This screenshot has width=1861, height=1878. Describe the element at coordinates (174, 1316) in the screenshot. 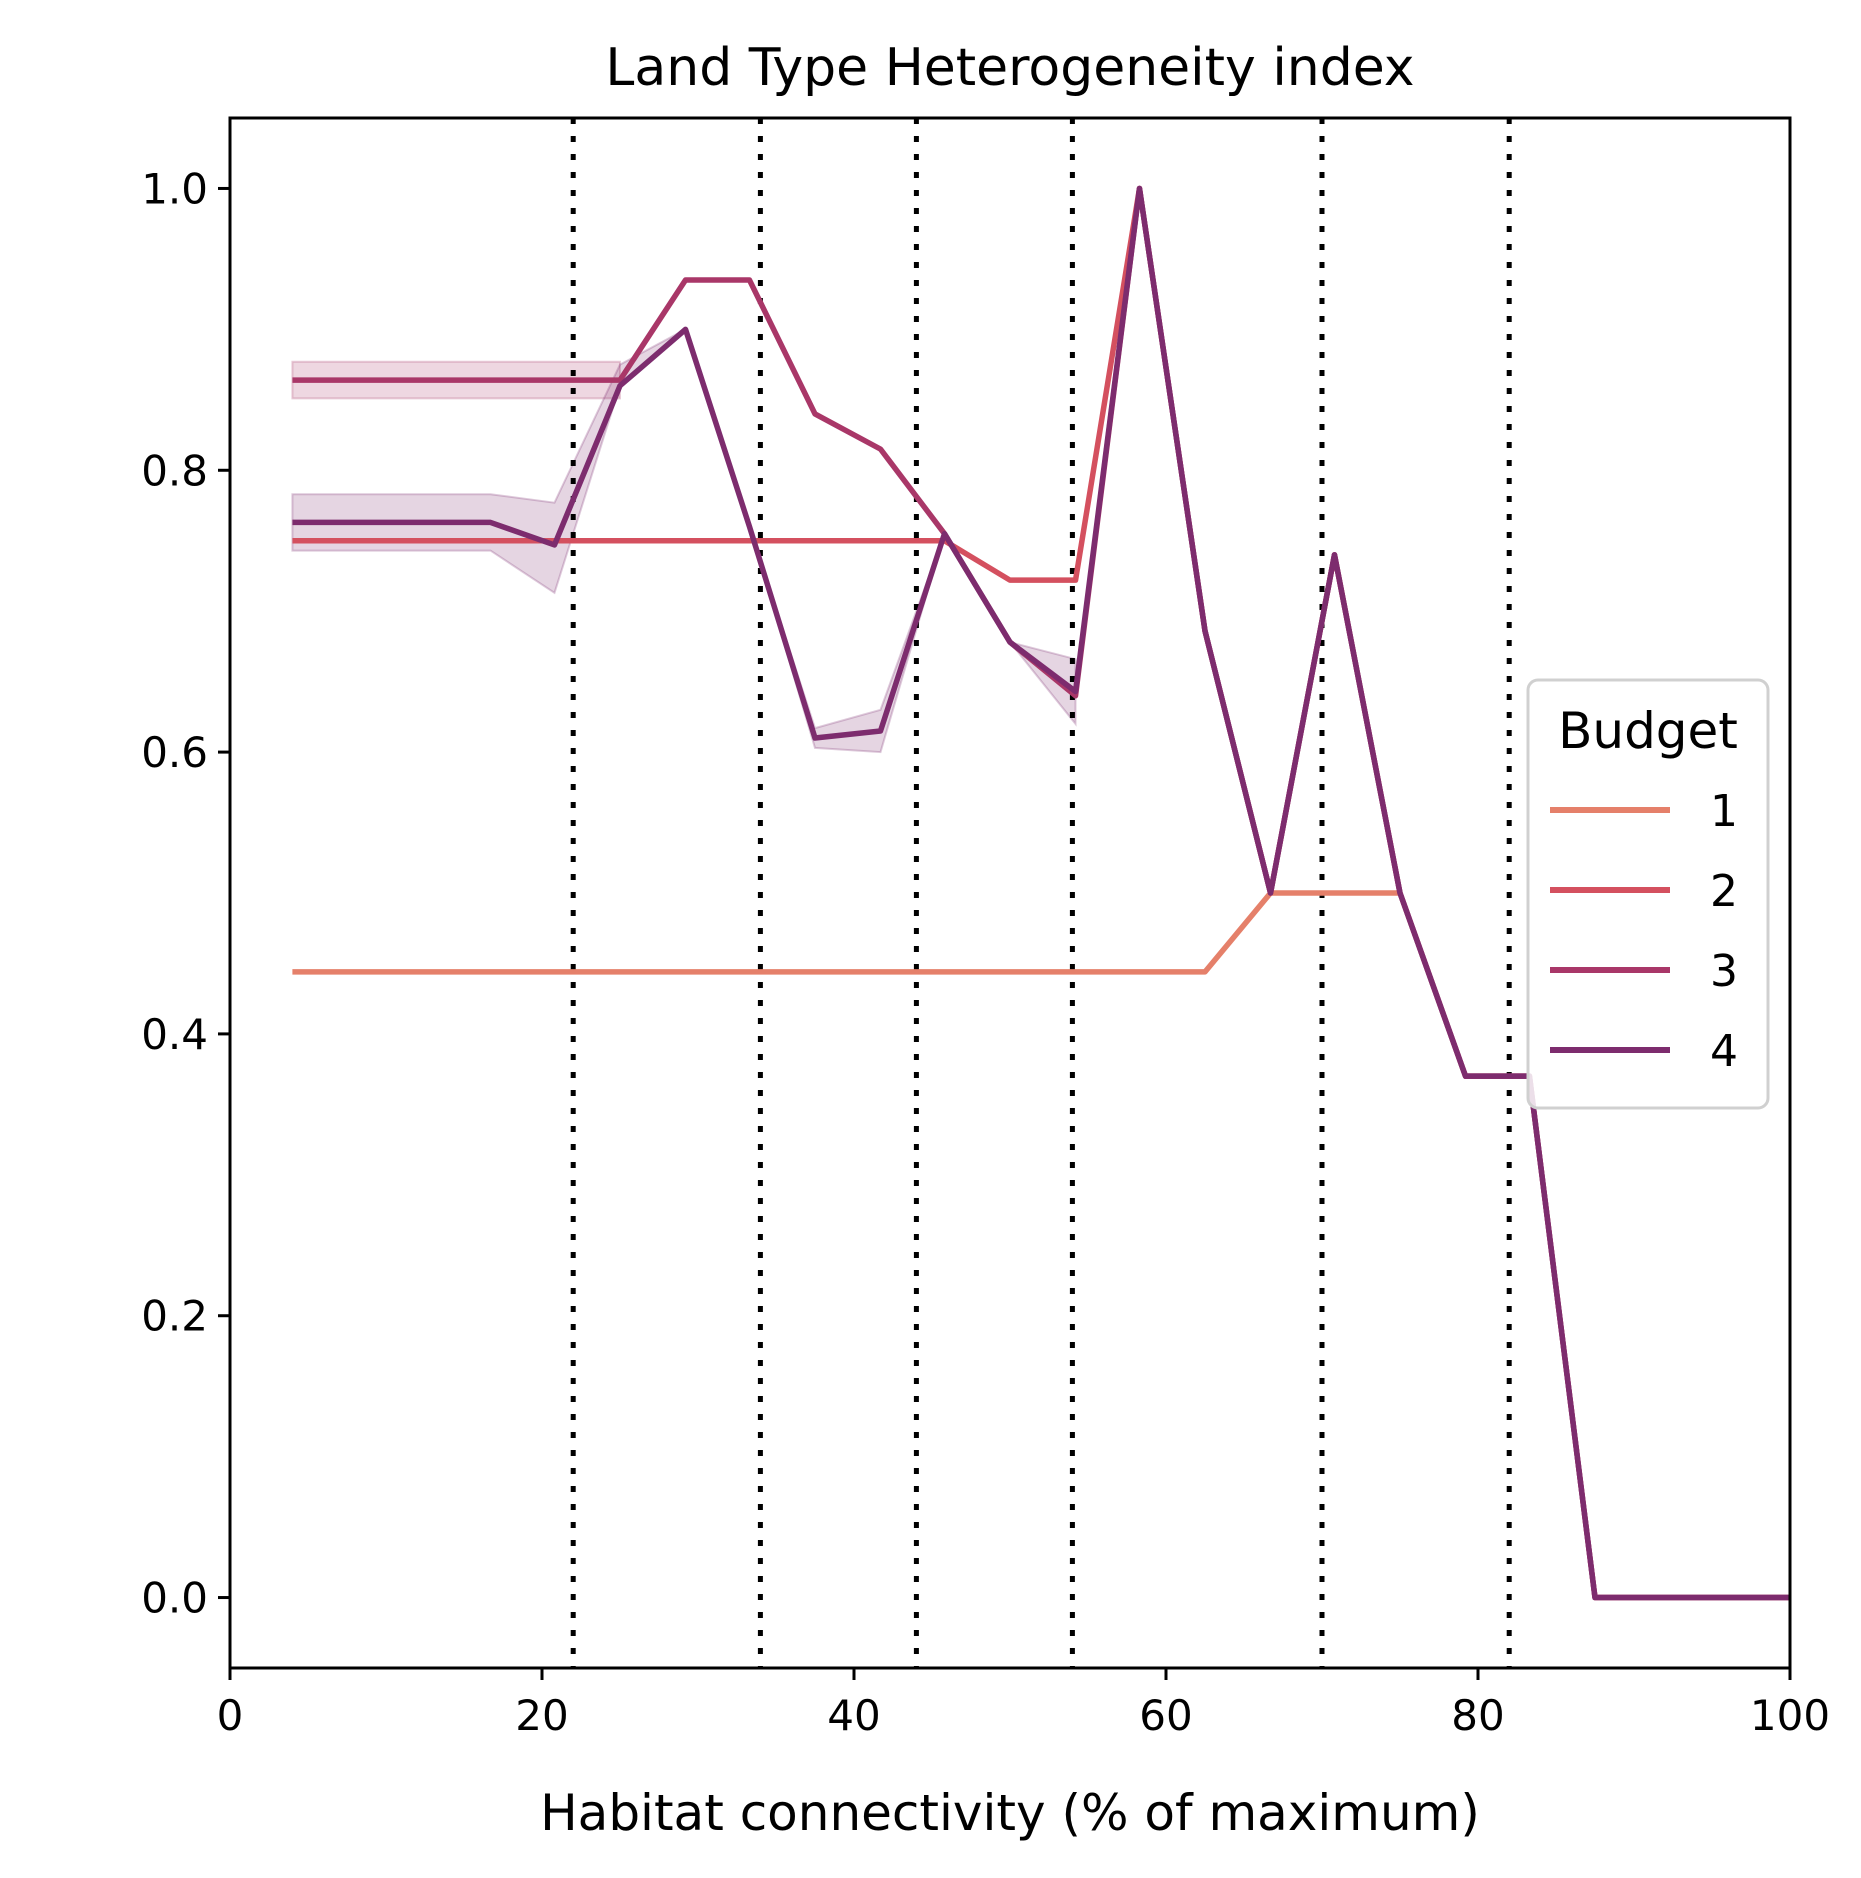

I see `y-tick-label: 0.2` at that location.